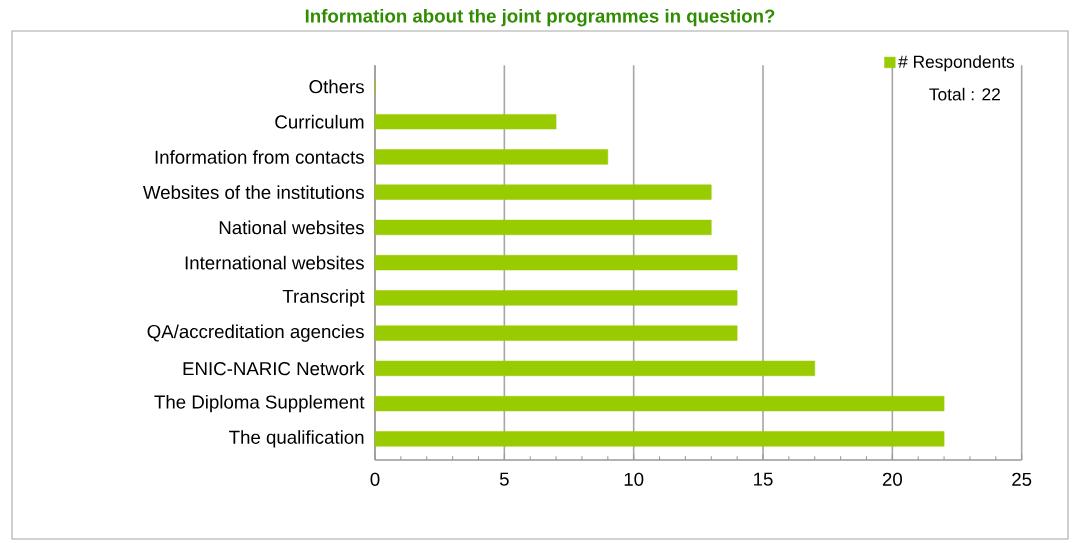 The height and width of the screenshot is (543, 1080). I want to click on y-tick-label: ENIC-NARIC Network, so click(274, 368).